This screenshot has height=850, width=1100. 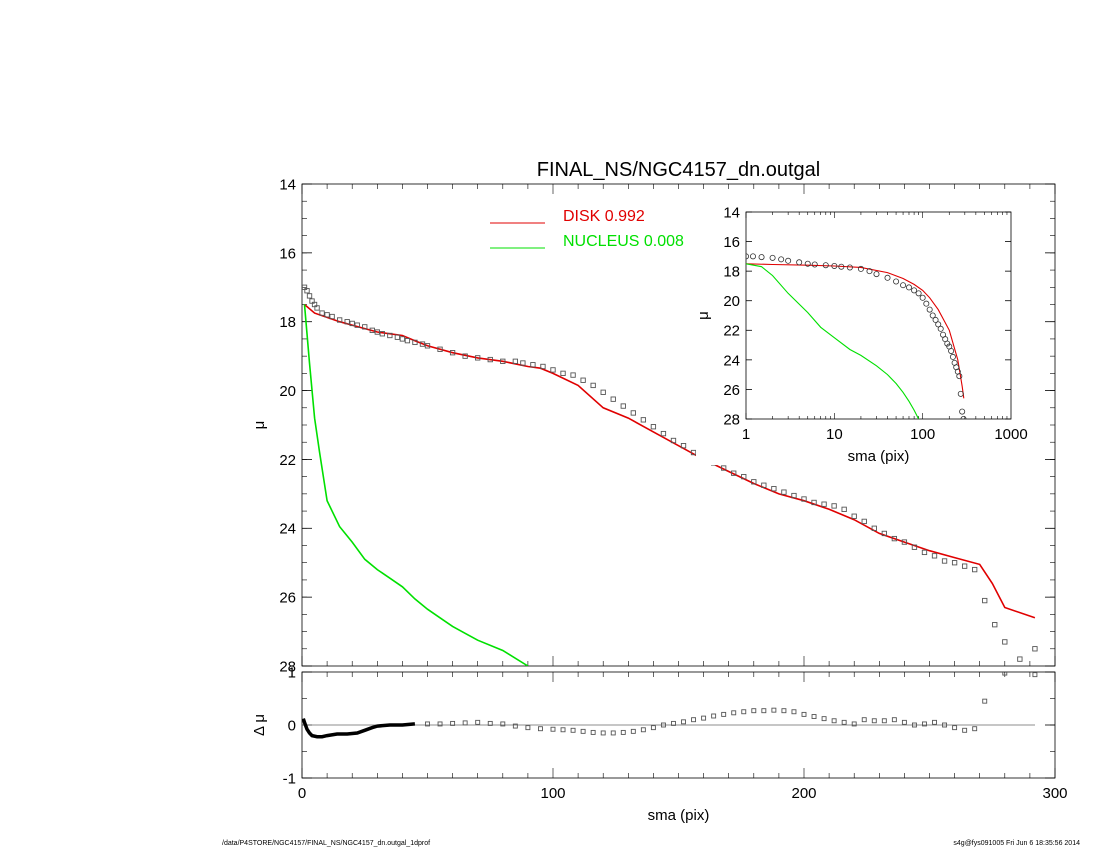 I want to click on residual-series-0-line, so click(x=359, y=728).